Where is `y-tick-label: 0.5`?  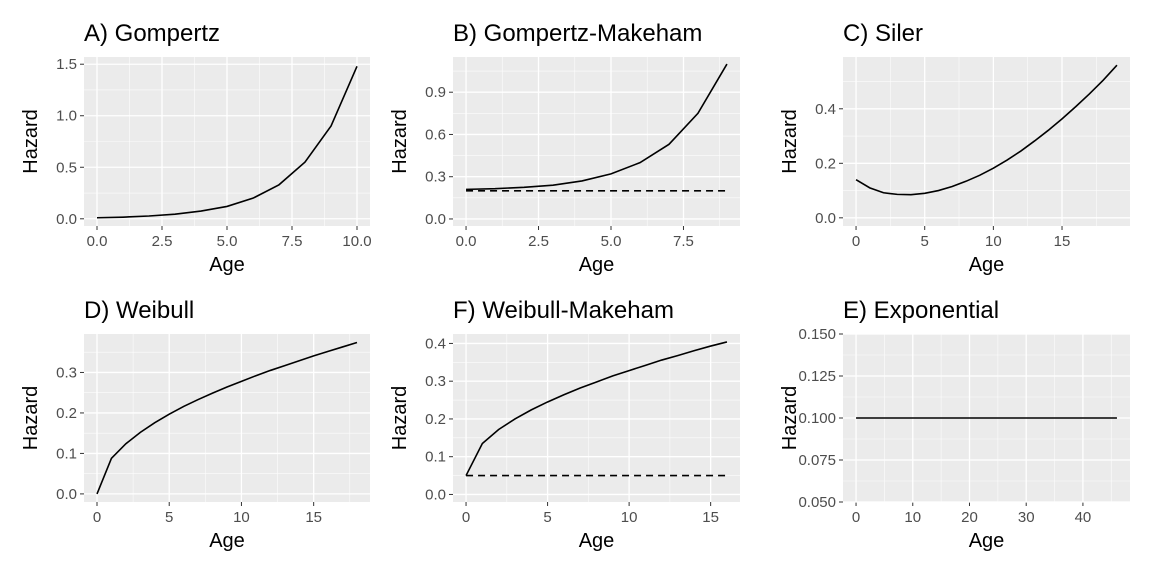 y-tick-label: 0.5 is located at coordinates (66, 167).